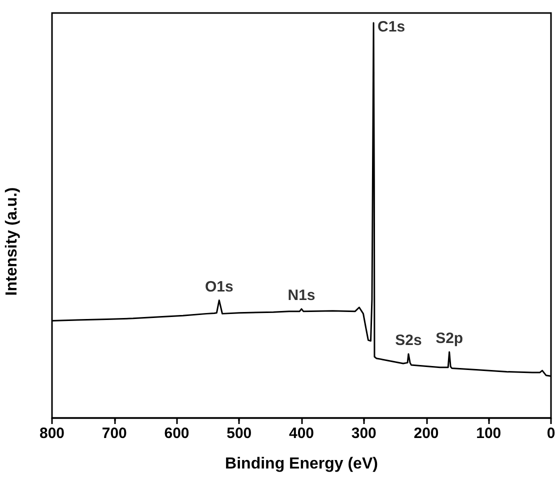  What do you see at coordinates (52, 433) in the screenshot?
I see `x-tick-label: 800` at bounding box center [52, 433].